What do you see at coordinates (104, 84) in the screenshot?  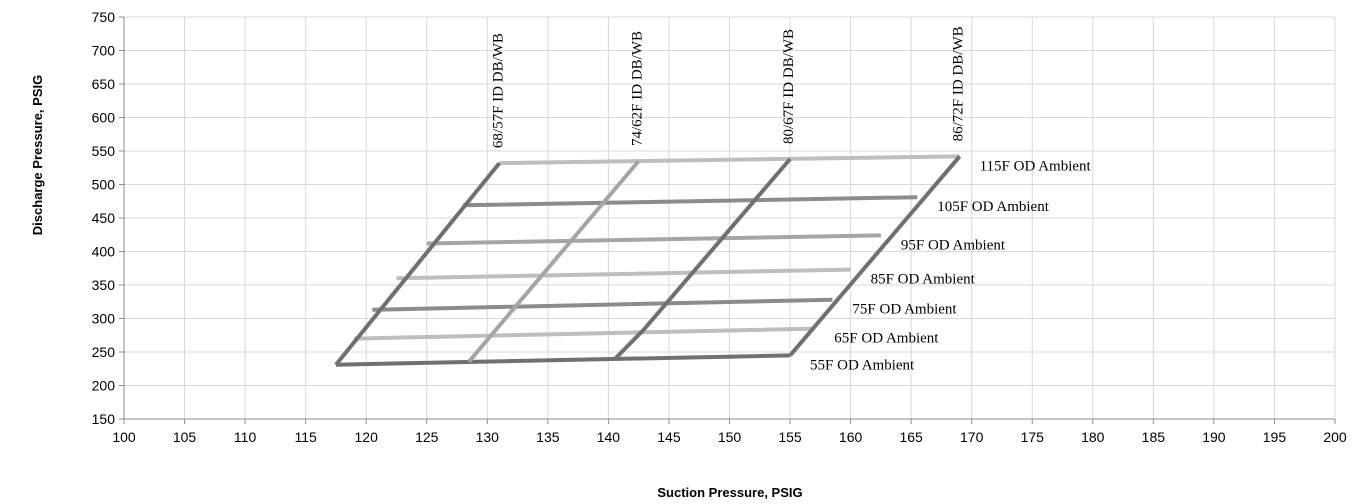 I see `y-tick-label: 650` at bounding box center [104, 84].